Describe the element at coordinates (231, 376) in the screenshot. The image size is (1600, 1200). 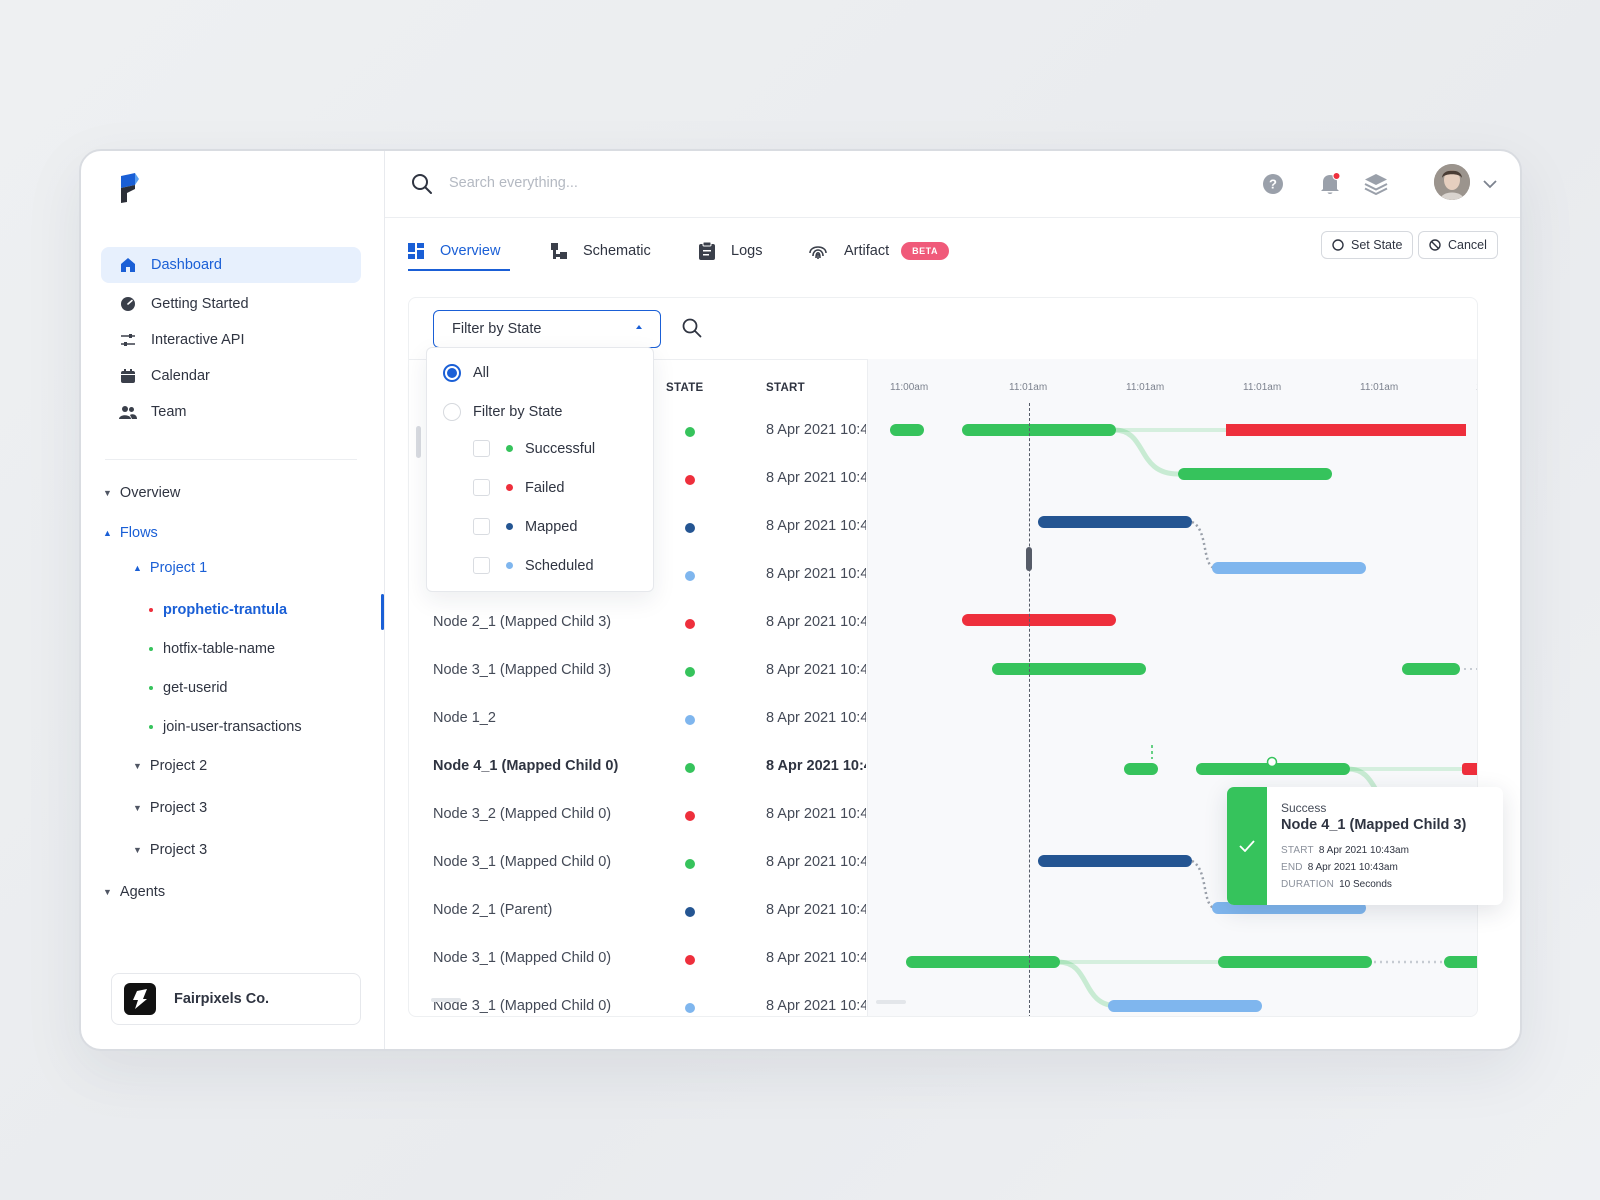
I see `sidebar-item-calendar: Calendar` at that location.